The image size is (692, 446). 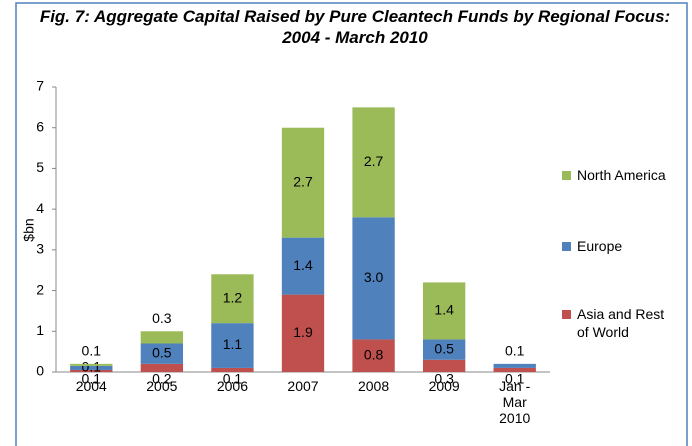 I want to click on data-label: 0.8, so click(x=374, y=354).